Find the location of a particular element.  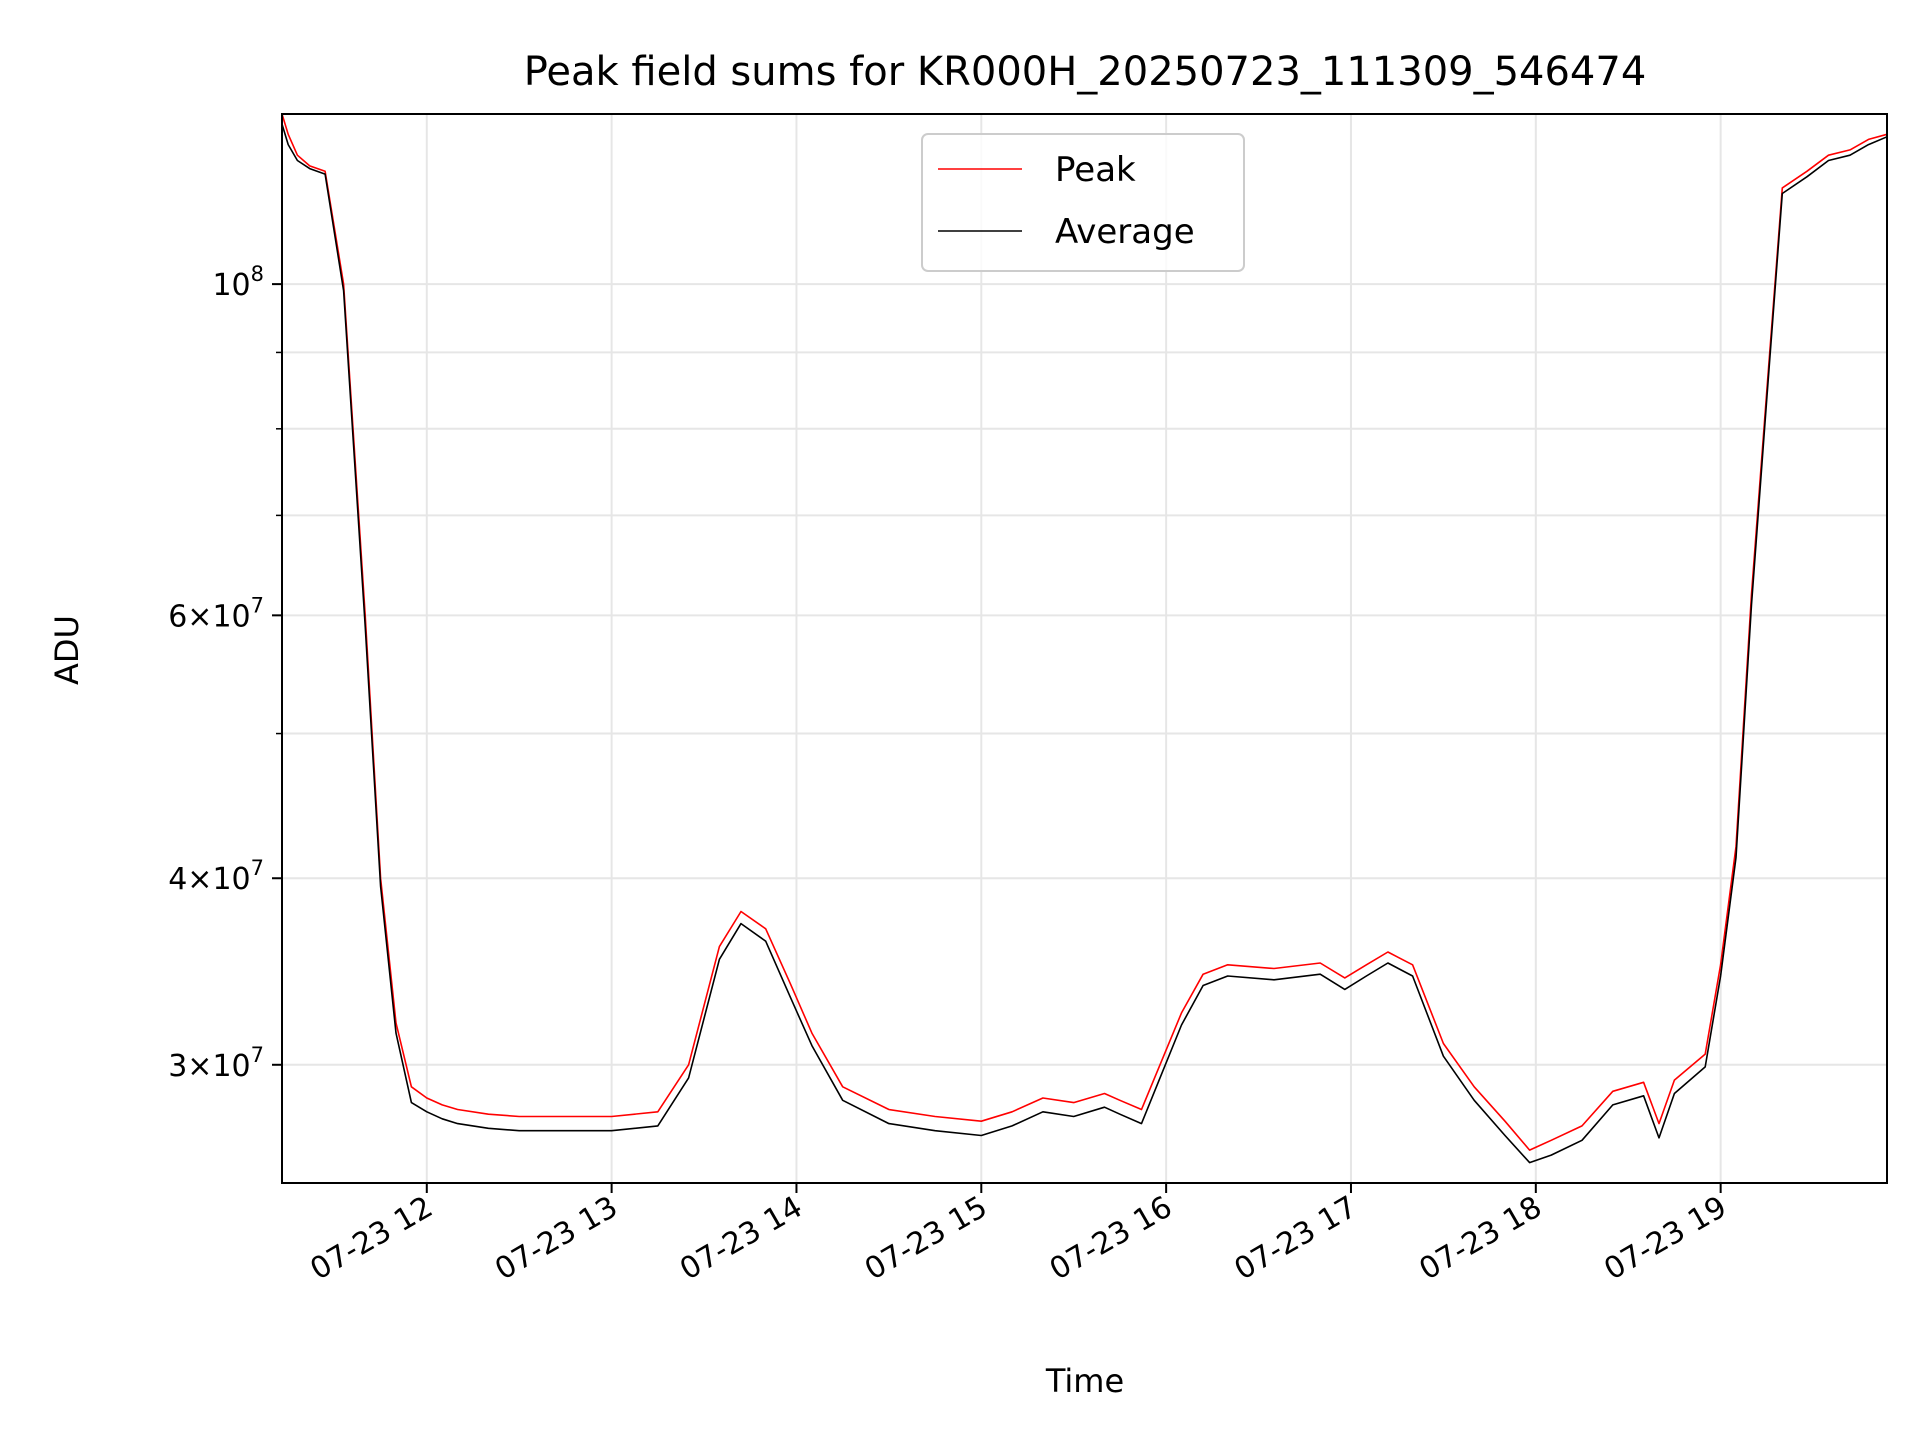

y-tick-label: 3×107 is located at coordinates (216, 1063).